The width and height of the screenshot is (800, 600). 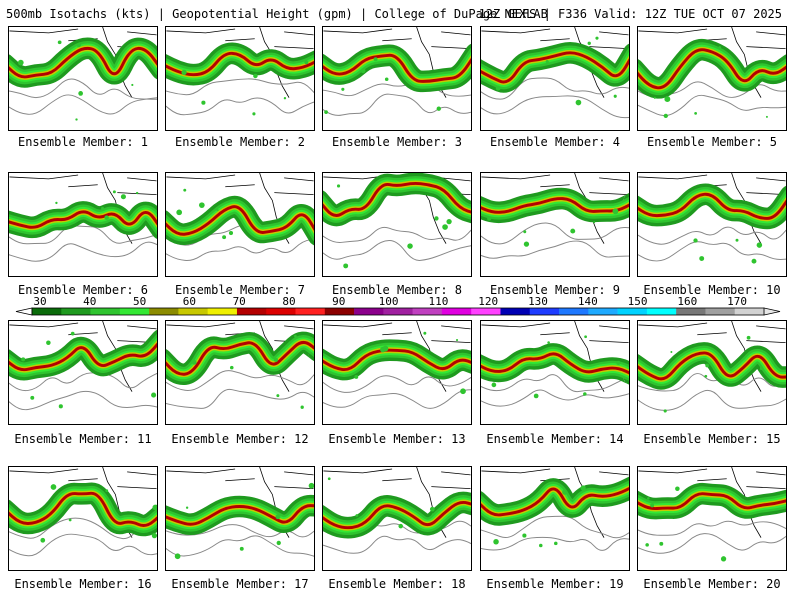 What do you see at coordinates (397, 290) in the screenshot?
I see `ensemble-member-label: Ensemble Member: 8` at bounding box center [397, 290].